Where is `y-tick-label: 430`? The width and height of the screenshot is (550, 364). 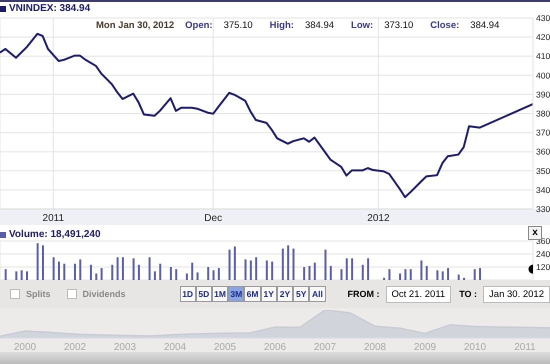 y-tick-label: 430 is located at coordinates (543, 18).